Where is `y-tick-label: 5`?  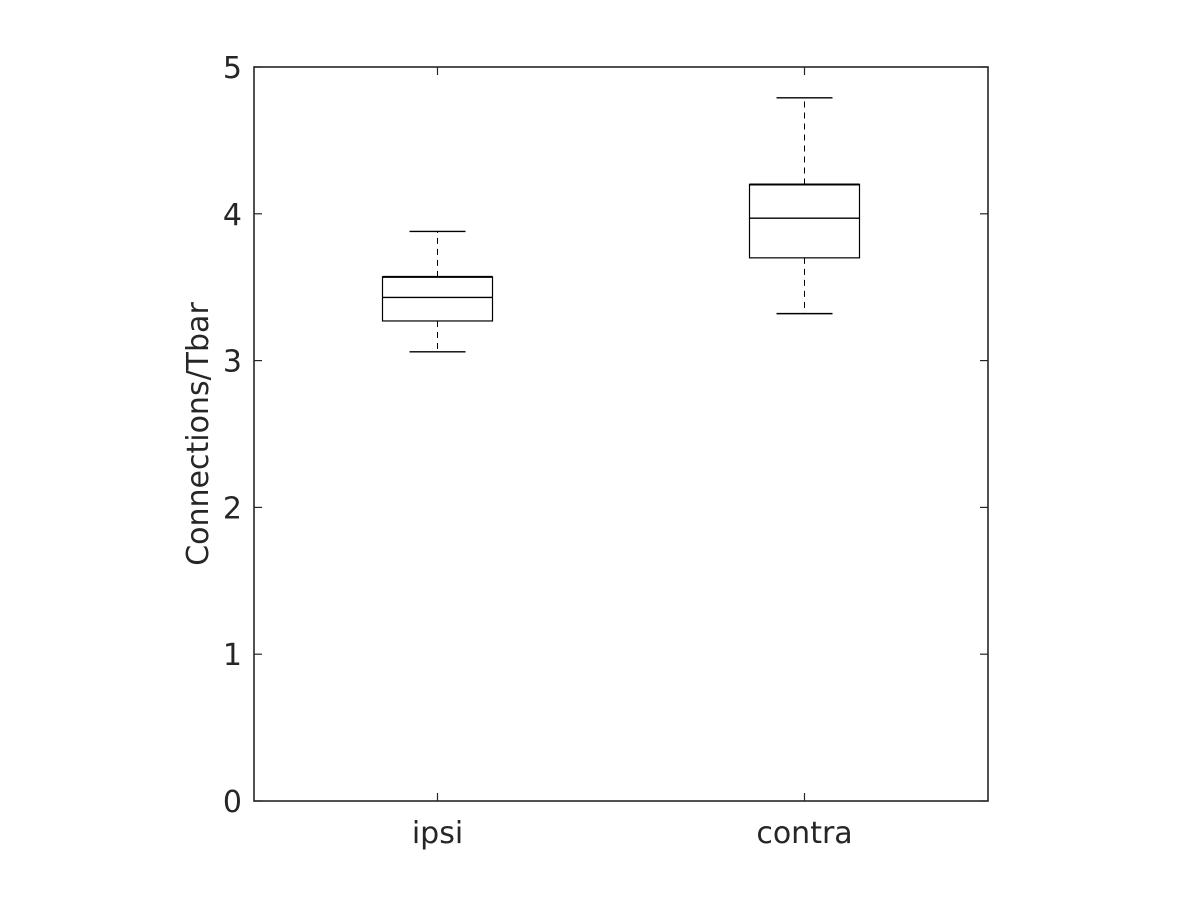
y-tick-label: 5 is located at coordinates (232, 68).